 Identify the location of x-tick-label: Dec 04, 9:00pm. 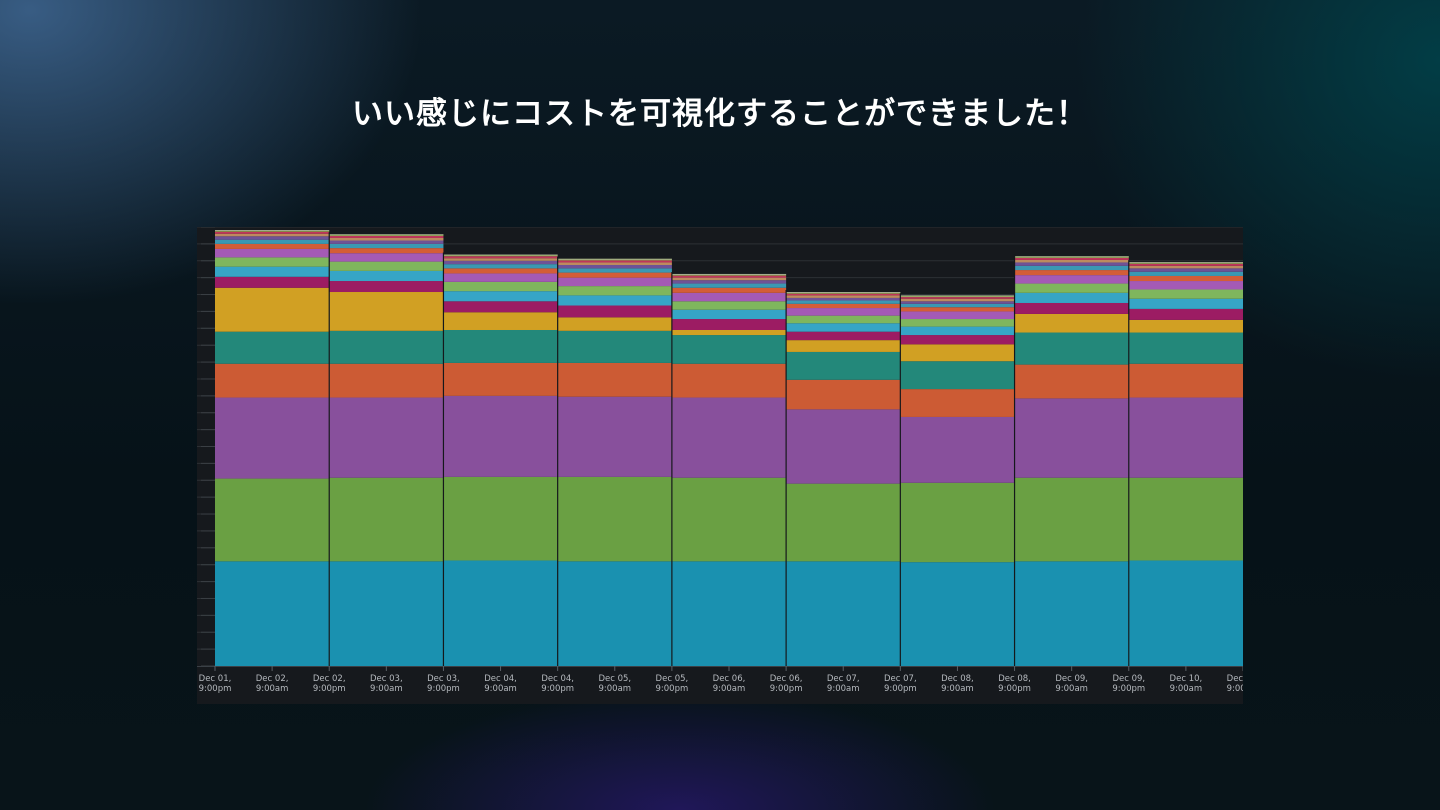
(557, 684).